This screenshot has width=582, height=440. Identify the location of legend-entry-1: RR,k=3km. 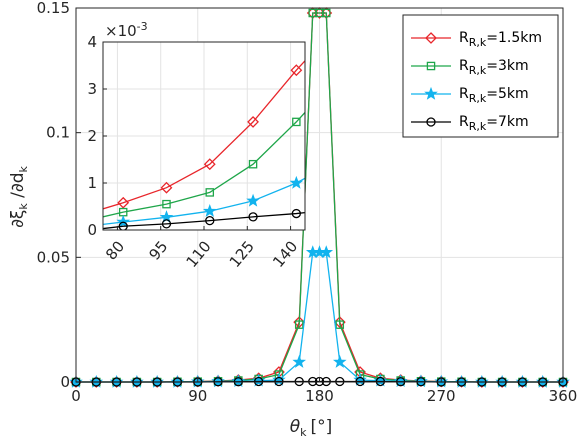
(470, 67).